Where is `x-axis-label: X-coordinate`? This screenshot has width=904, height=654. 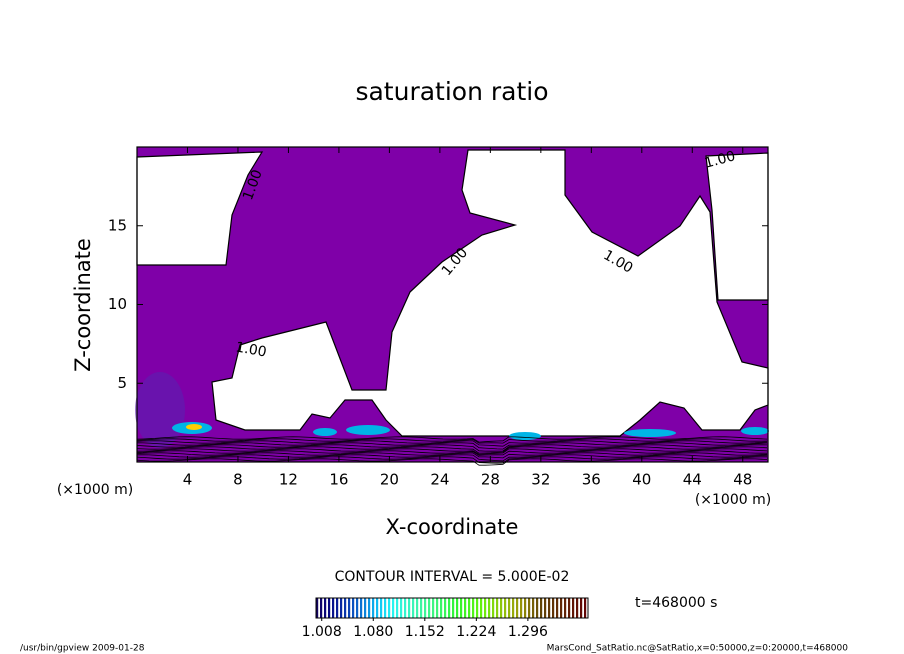
x-axis-label: X-coordinate is located at coordinates (452, 527).